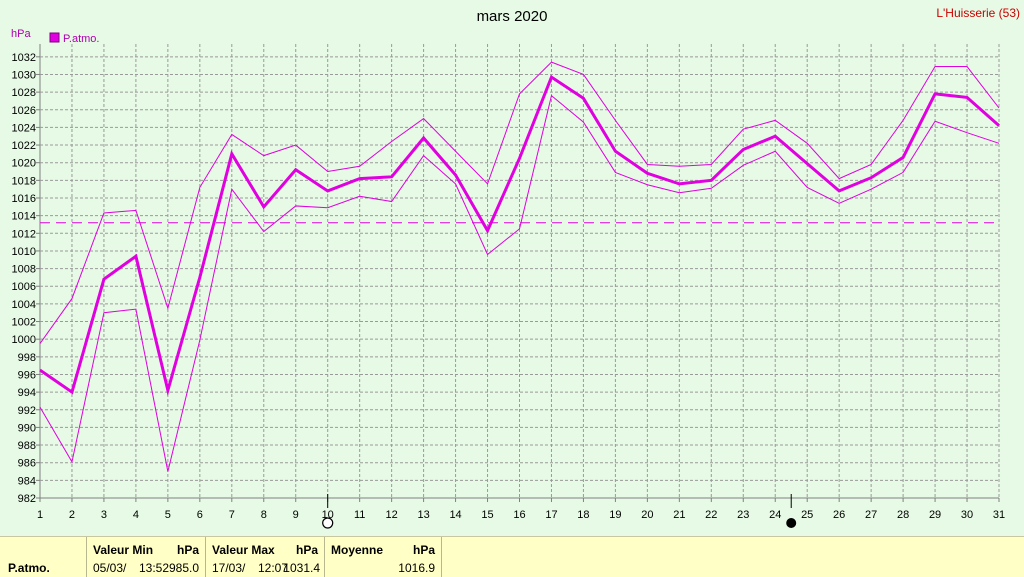 The height and width of the screenshot is (577, 1024). Describe the element at coordinates (839, 515) in the screenshot. I see `x-tick-label: 26` at that location.